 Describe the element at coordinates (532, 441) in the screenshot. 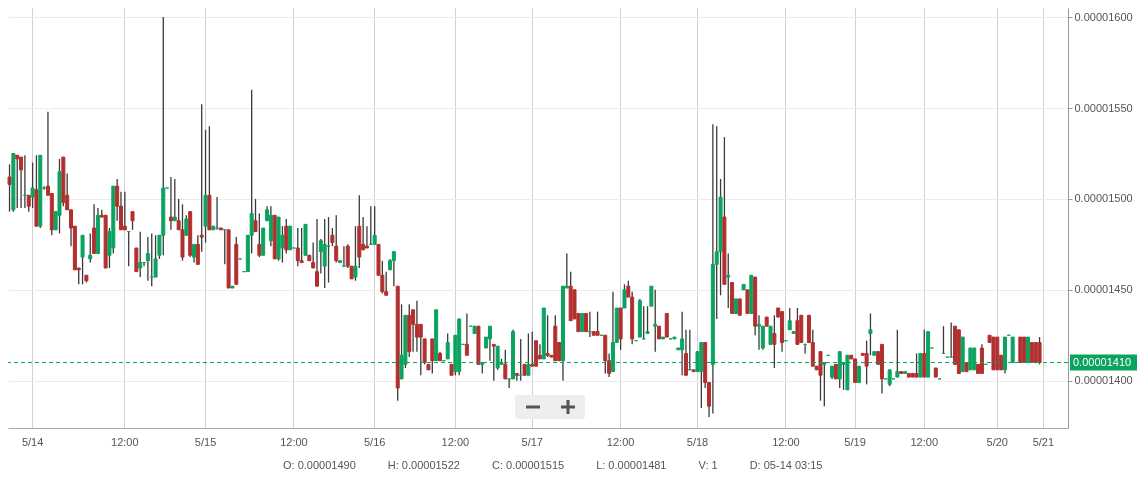

I see `x-tick-label: 5/17` at that location.